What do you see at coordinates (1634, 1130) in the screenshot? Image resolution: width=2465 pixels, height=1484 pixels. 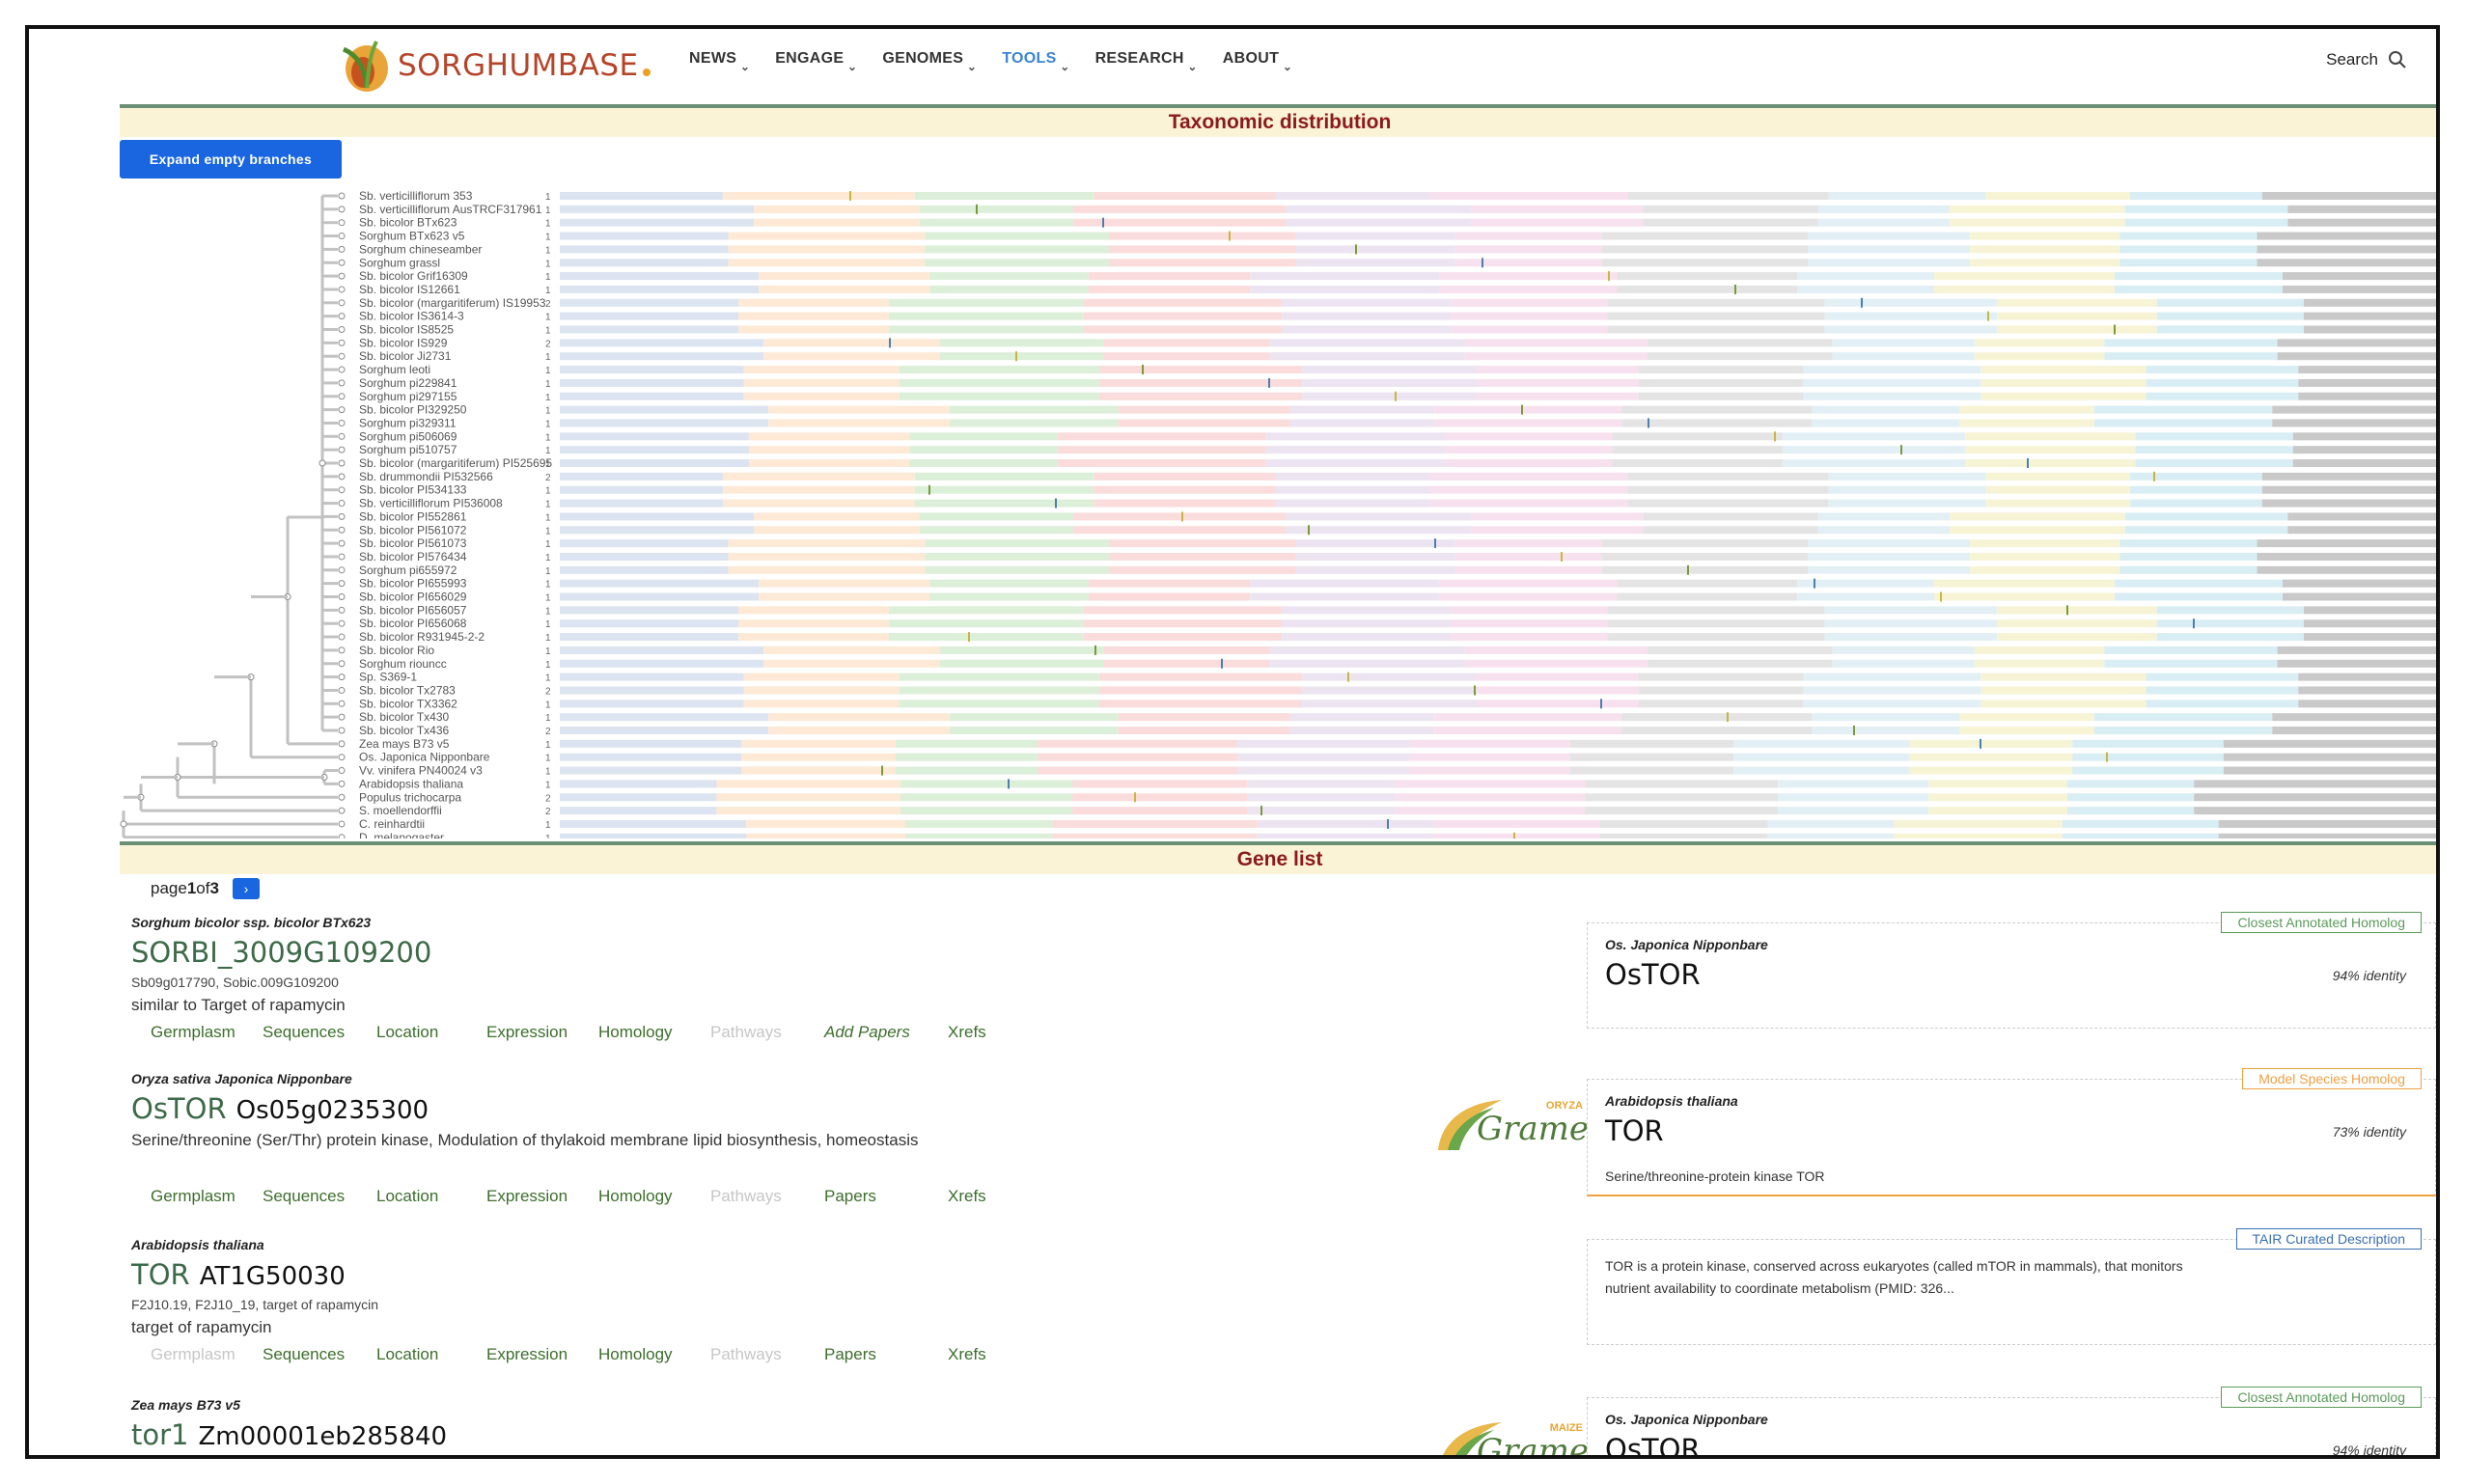 I see `card-gene-name: TOR` at bounding box center [1634, 1130].